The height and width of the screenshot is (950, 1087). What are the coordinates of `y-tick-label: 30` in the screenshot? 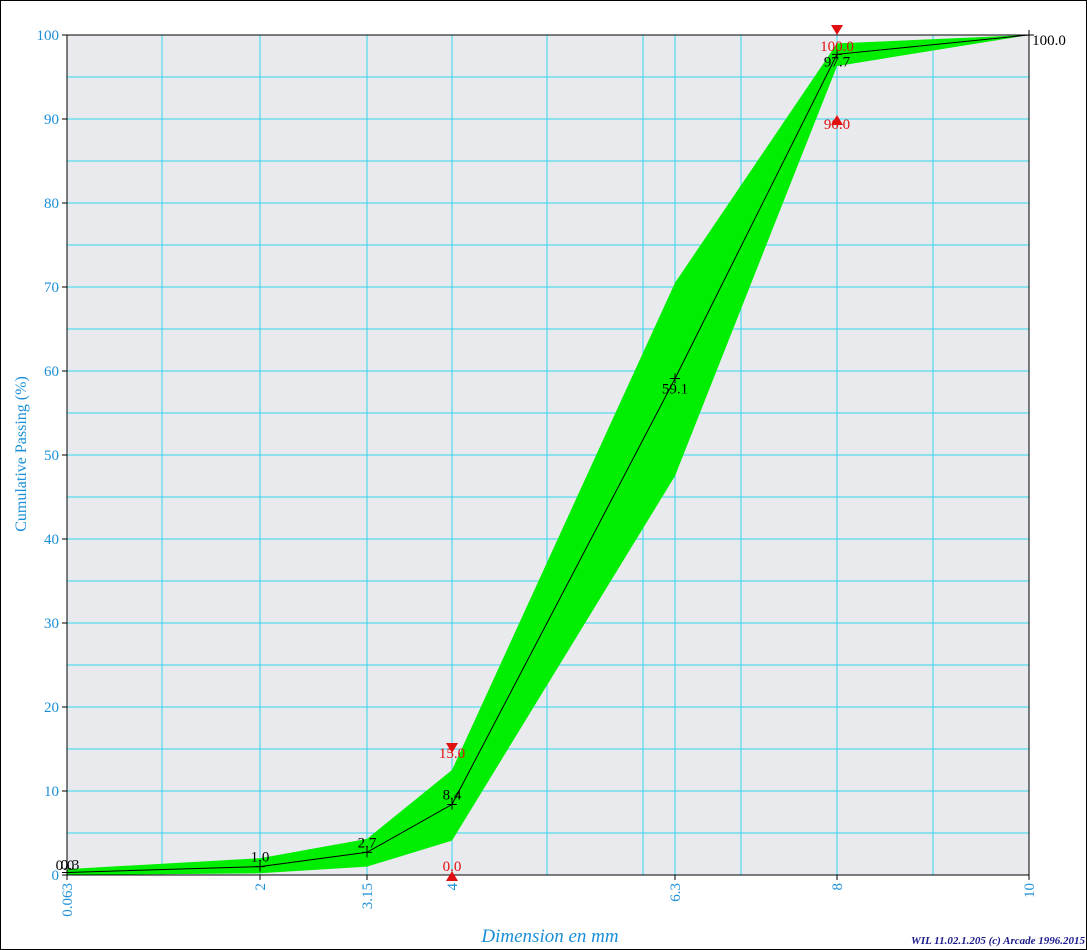 It's located at (51, 624).